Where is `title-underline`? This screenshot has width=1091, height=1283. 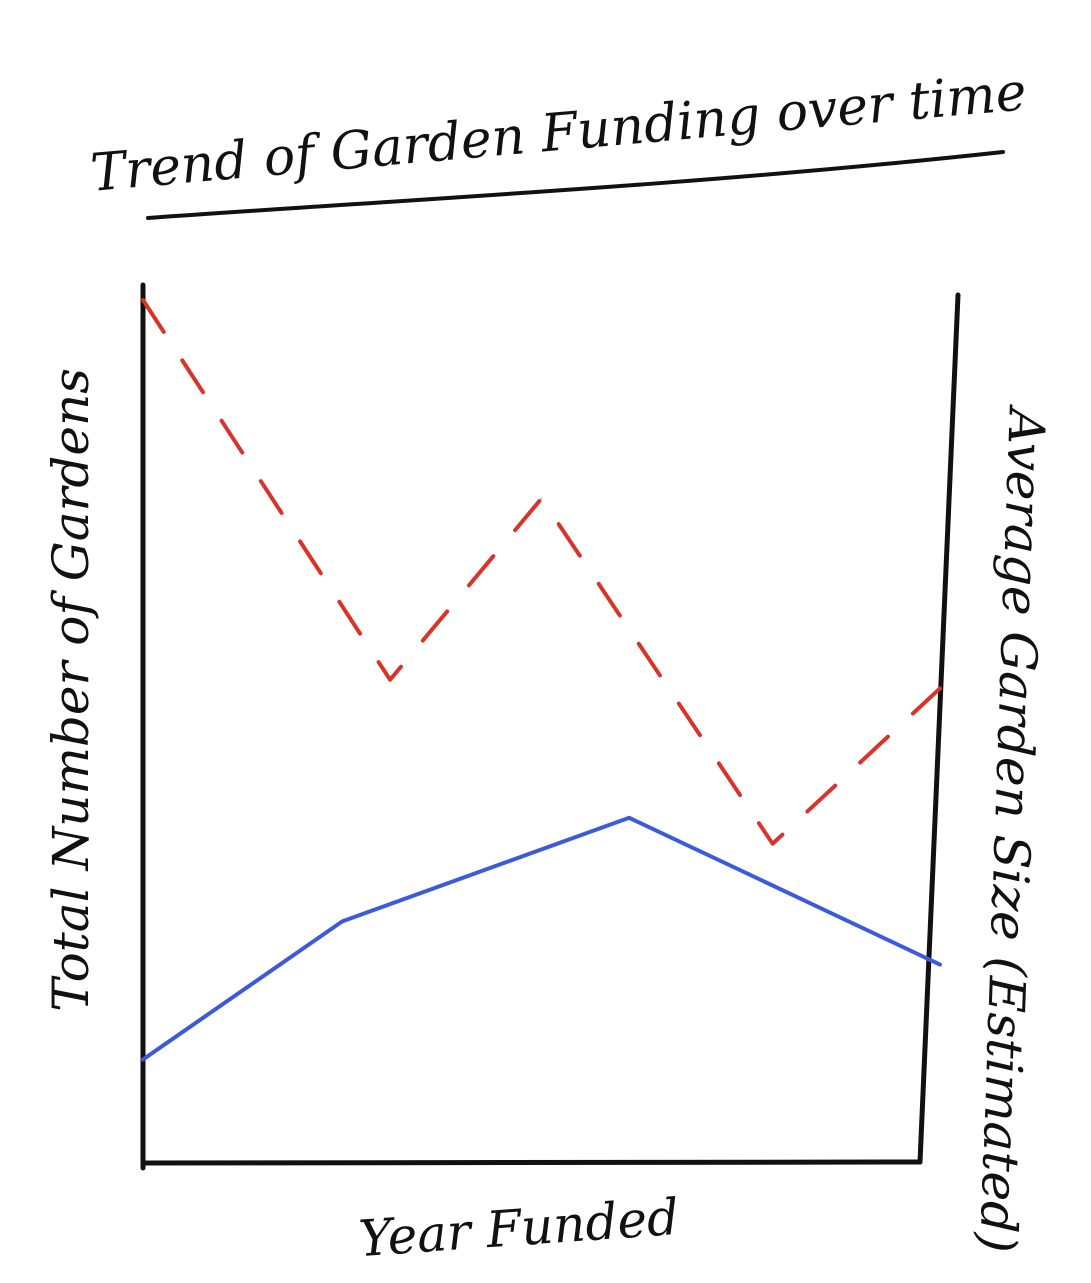
title-underline is located at coordinates (575, 185).